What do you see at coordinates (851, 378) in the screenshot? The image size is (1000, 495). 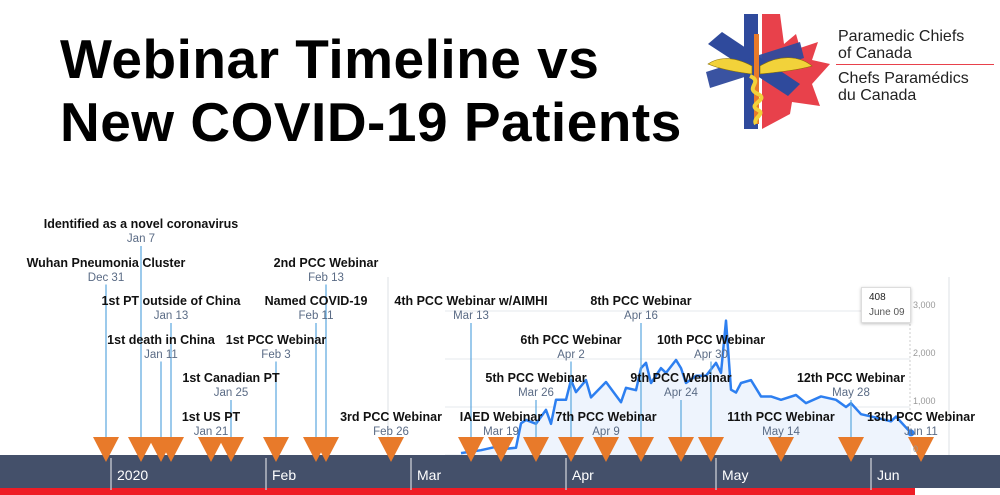 I see `event-title: 12th PCC Webinar` at bounding box center [851, 378].